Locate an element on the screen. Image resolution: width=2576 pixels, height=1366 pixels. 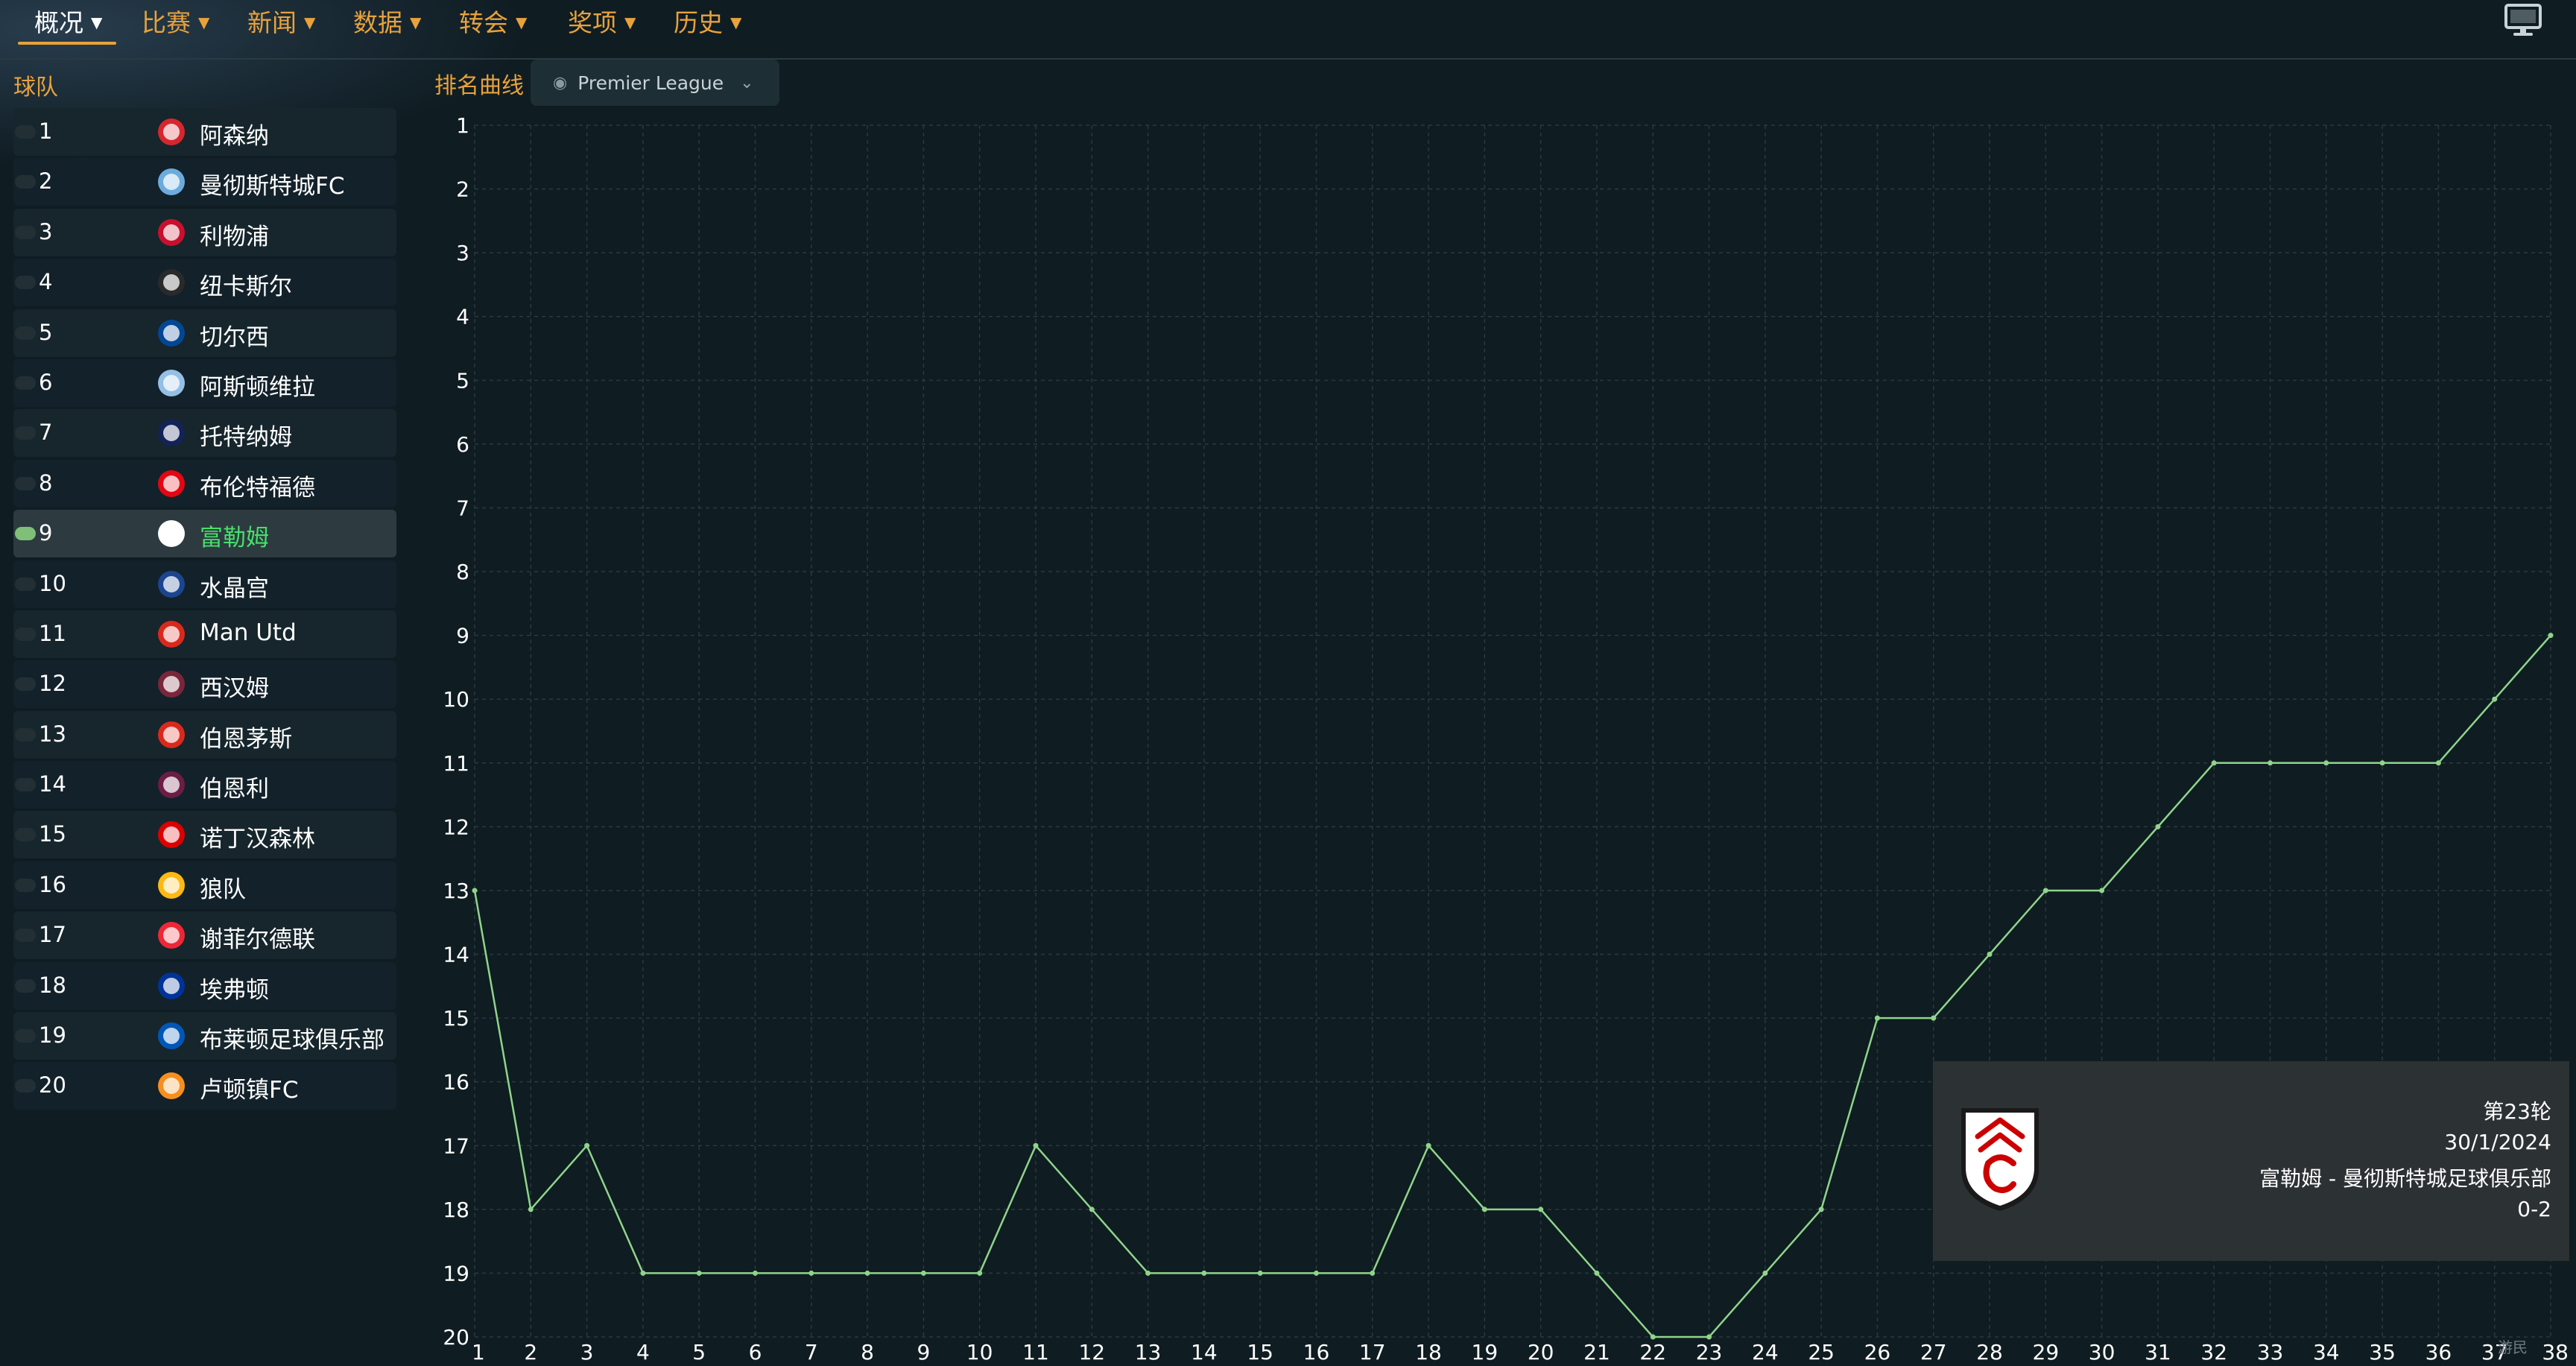
team-row: 16 狼队 is located at coordinates (204, 885).